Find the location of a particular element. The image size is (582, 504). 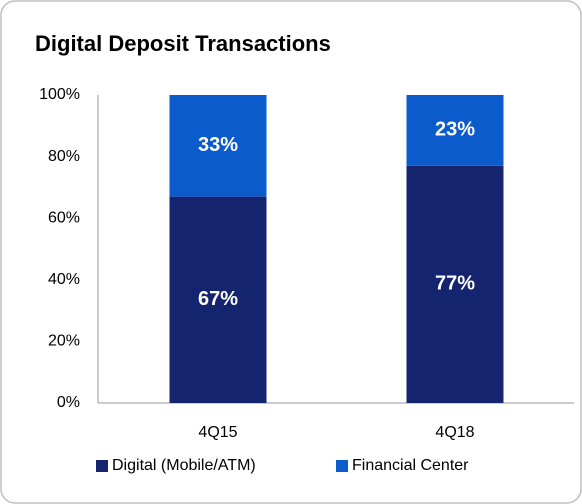

y-tick-label: 100% is located at coordinates (59, 94).